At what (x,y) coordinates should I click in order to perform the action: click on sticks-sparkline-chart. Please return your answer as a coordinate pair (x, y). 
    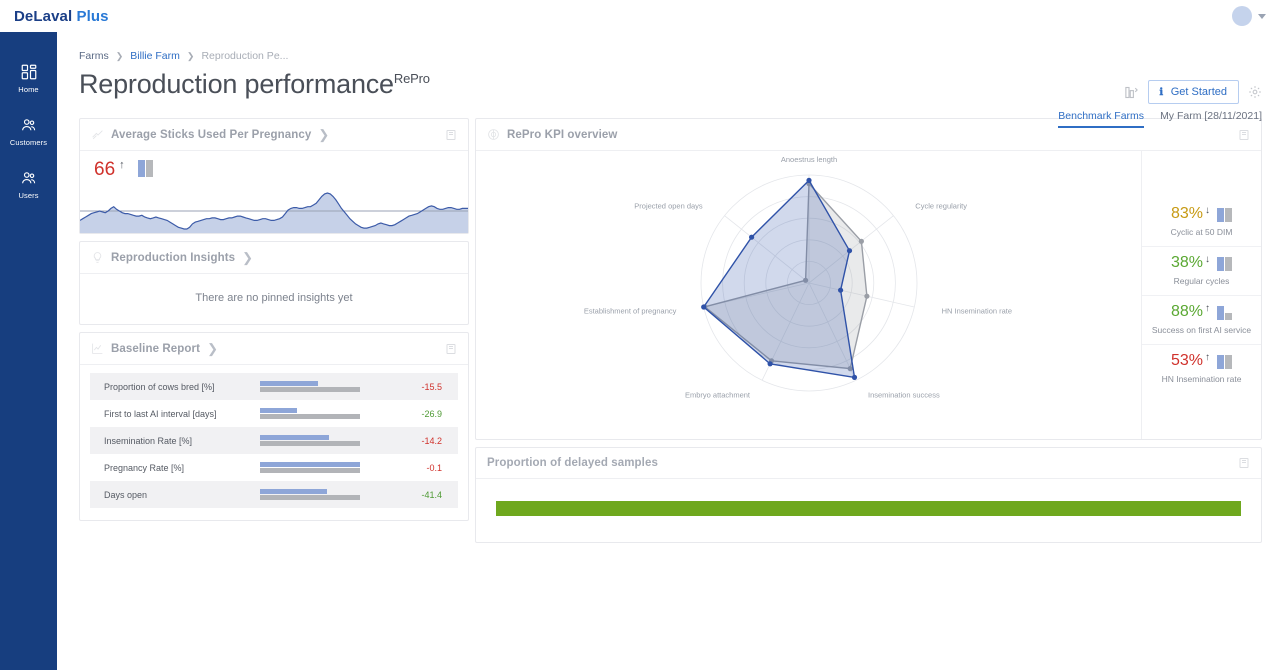
    Looking at the image, I should click on (274, 212).